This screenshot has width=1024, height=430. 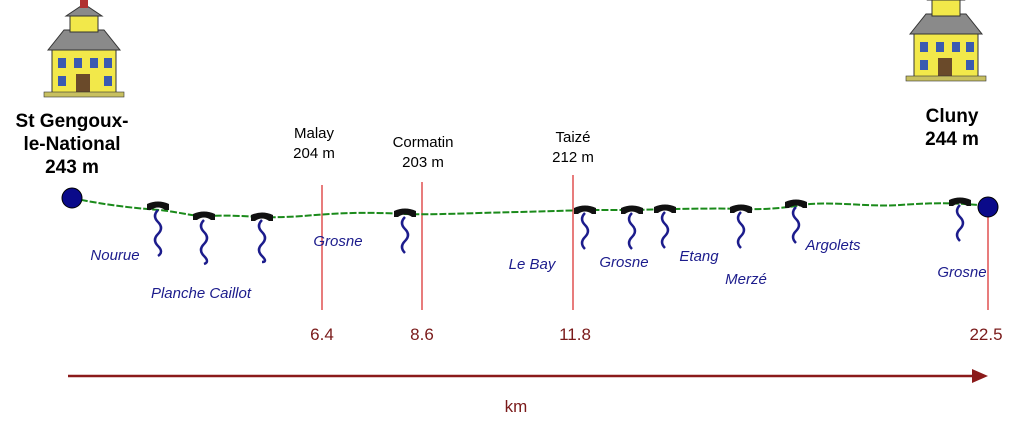 I want to click on end-altitude: 244 m, so click(x=952, y=139).